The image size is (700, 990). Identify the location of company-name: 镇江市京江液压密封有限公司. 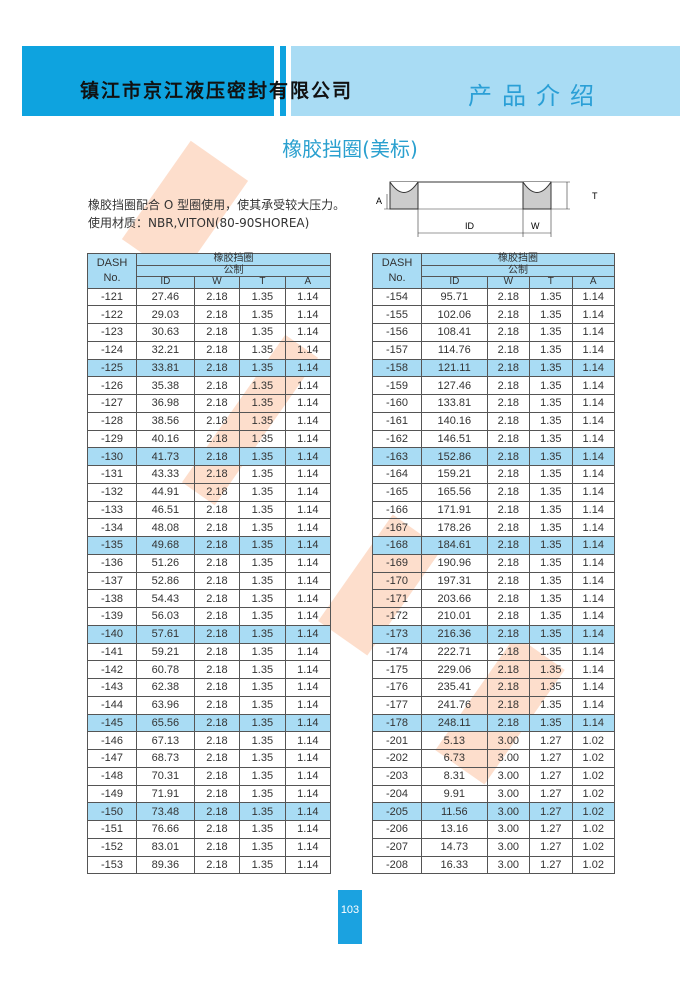
(217, 91).